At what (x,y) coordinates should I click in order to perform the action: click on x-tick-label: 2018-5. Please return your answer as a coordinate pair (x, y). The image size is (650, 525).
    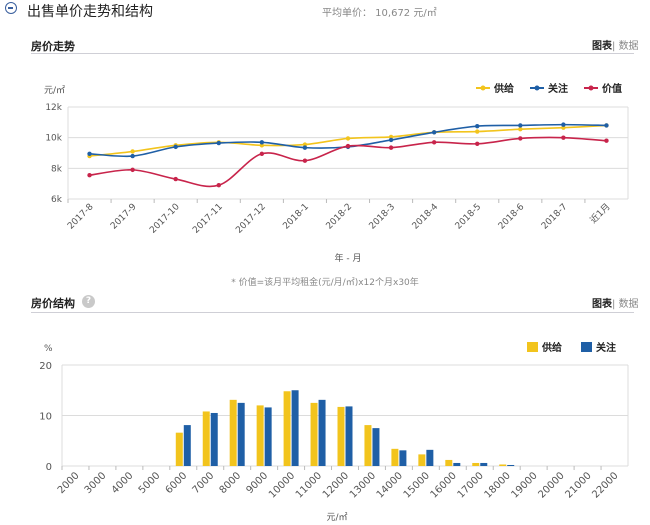
    Looking at the image, I should click on (469, 217).